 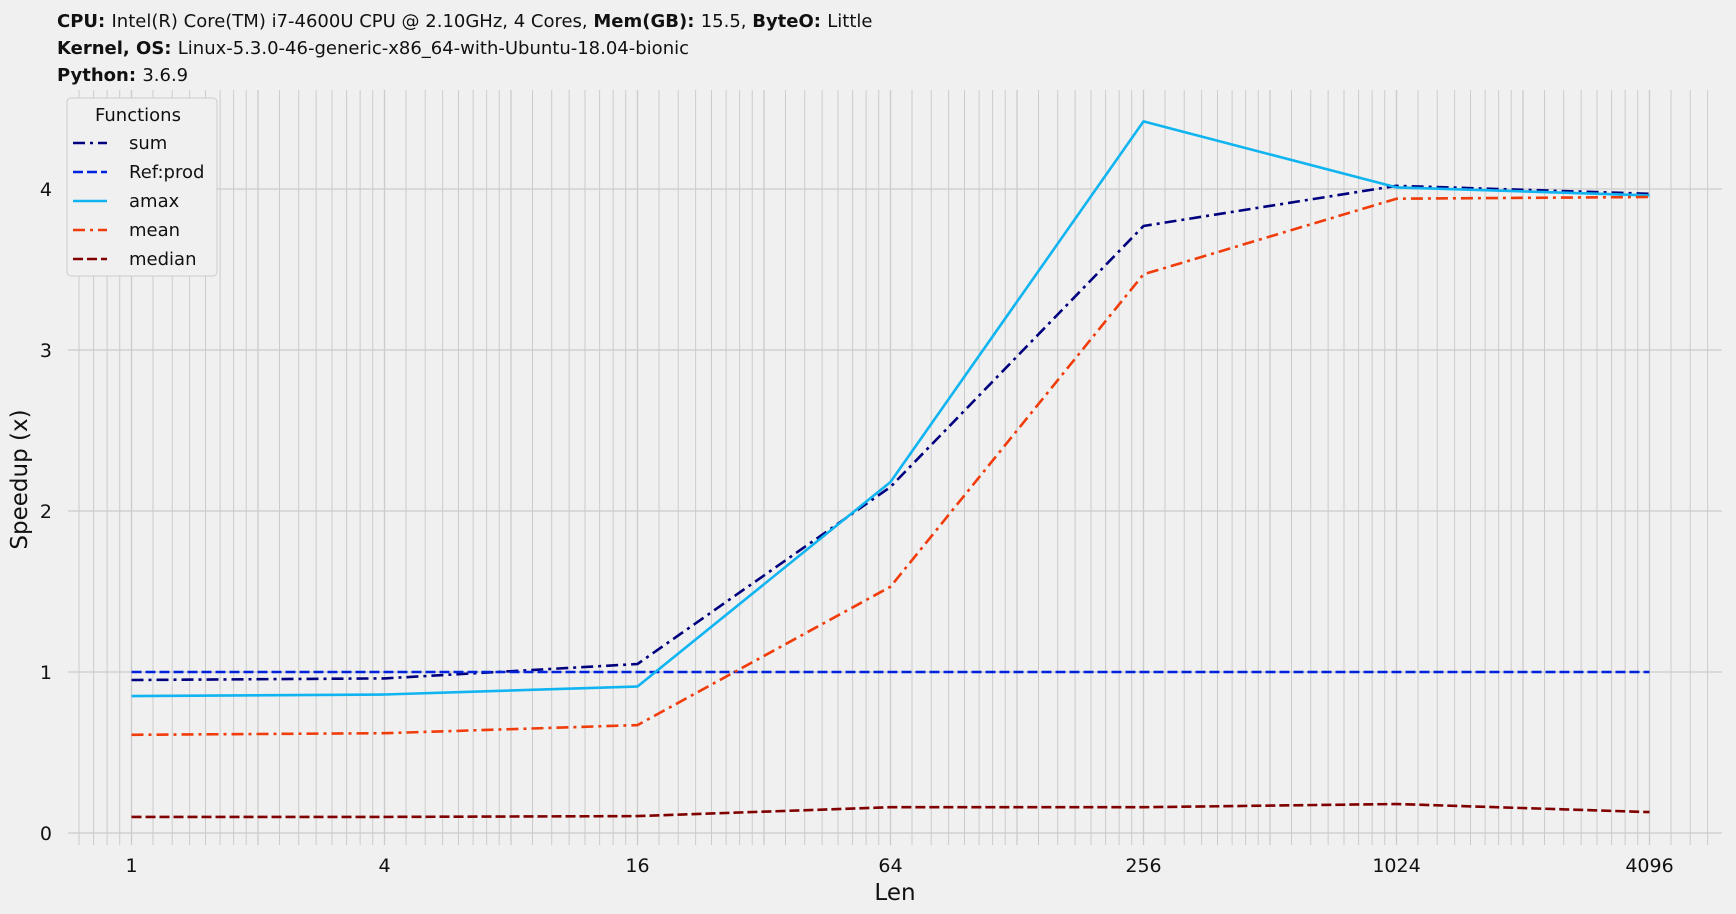 What do you see at coordinates (1649, 866) in the screenshot?
I see `x-tick-label: 4096` at bounding box center [1649, 866].